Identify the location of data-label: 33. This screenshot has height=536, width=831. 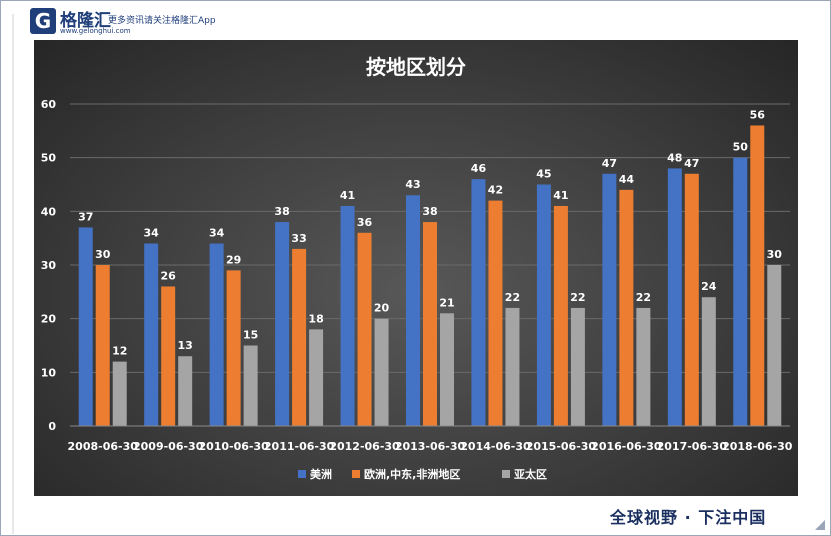
(298, 238).